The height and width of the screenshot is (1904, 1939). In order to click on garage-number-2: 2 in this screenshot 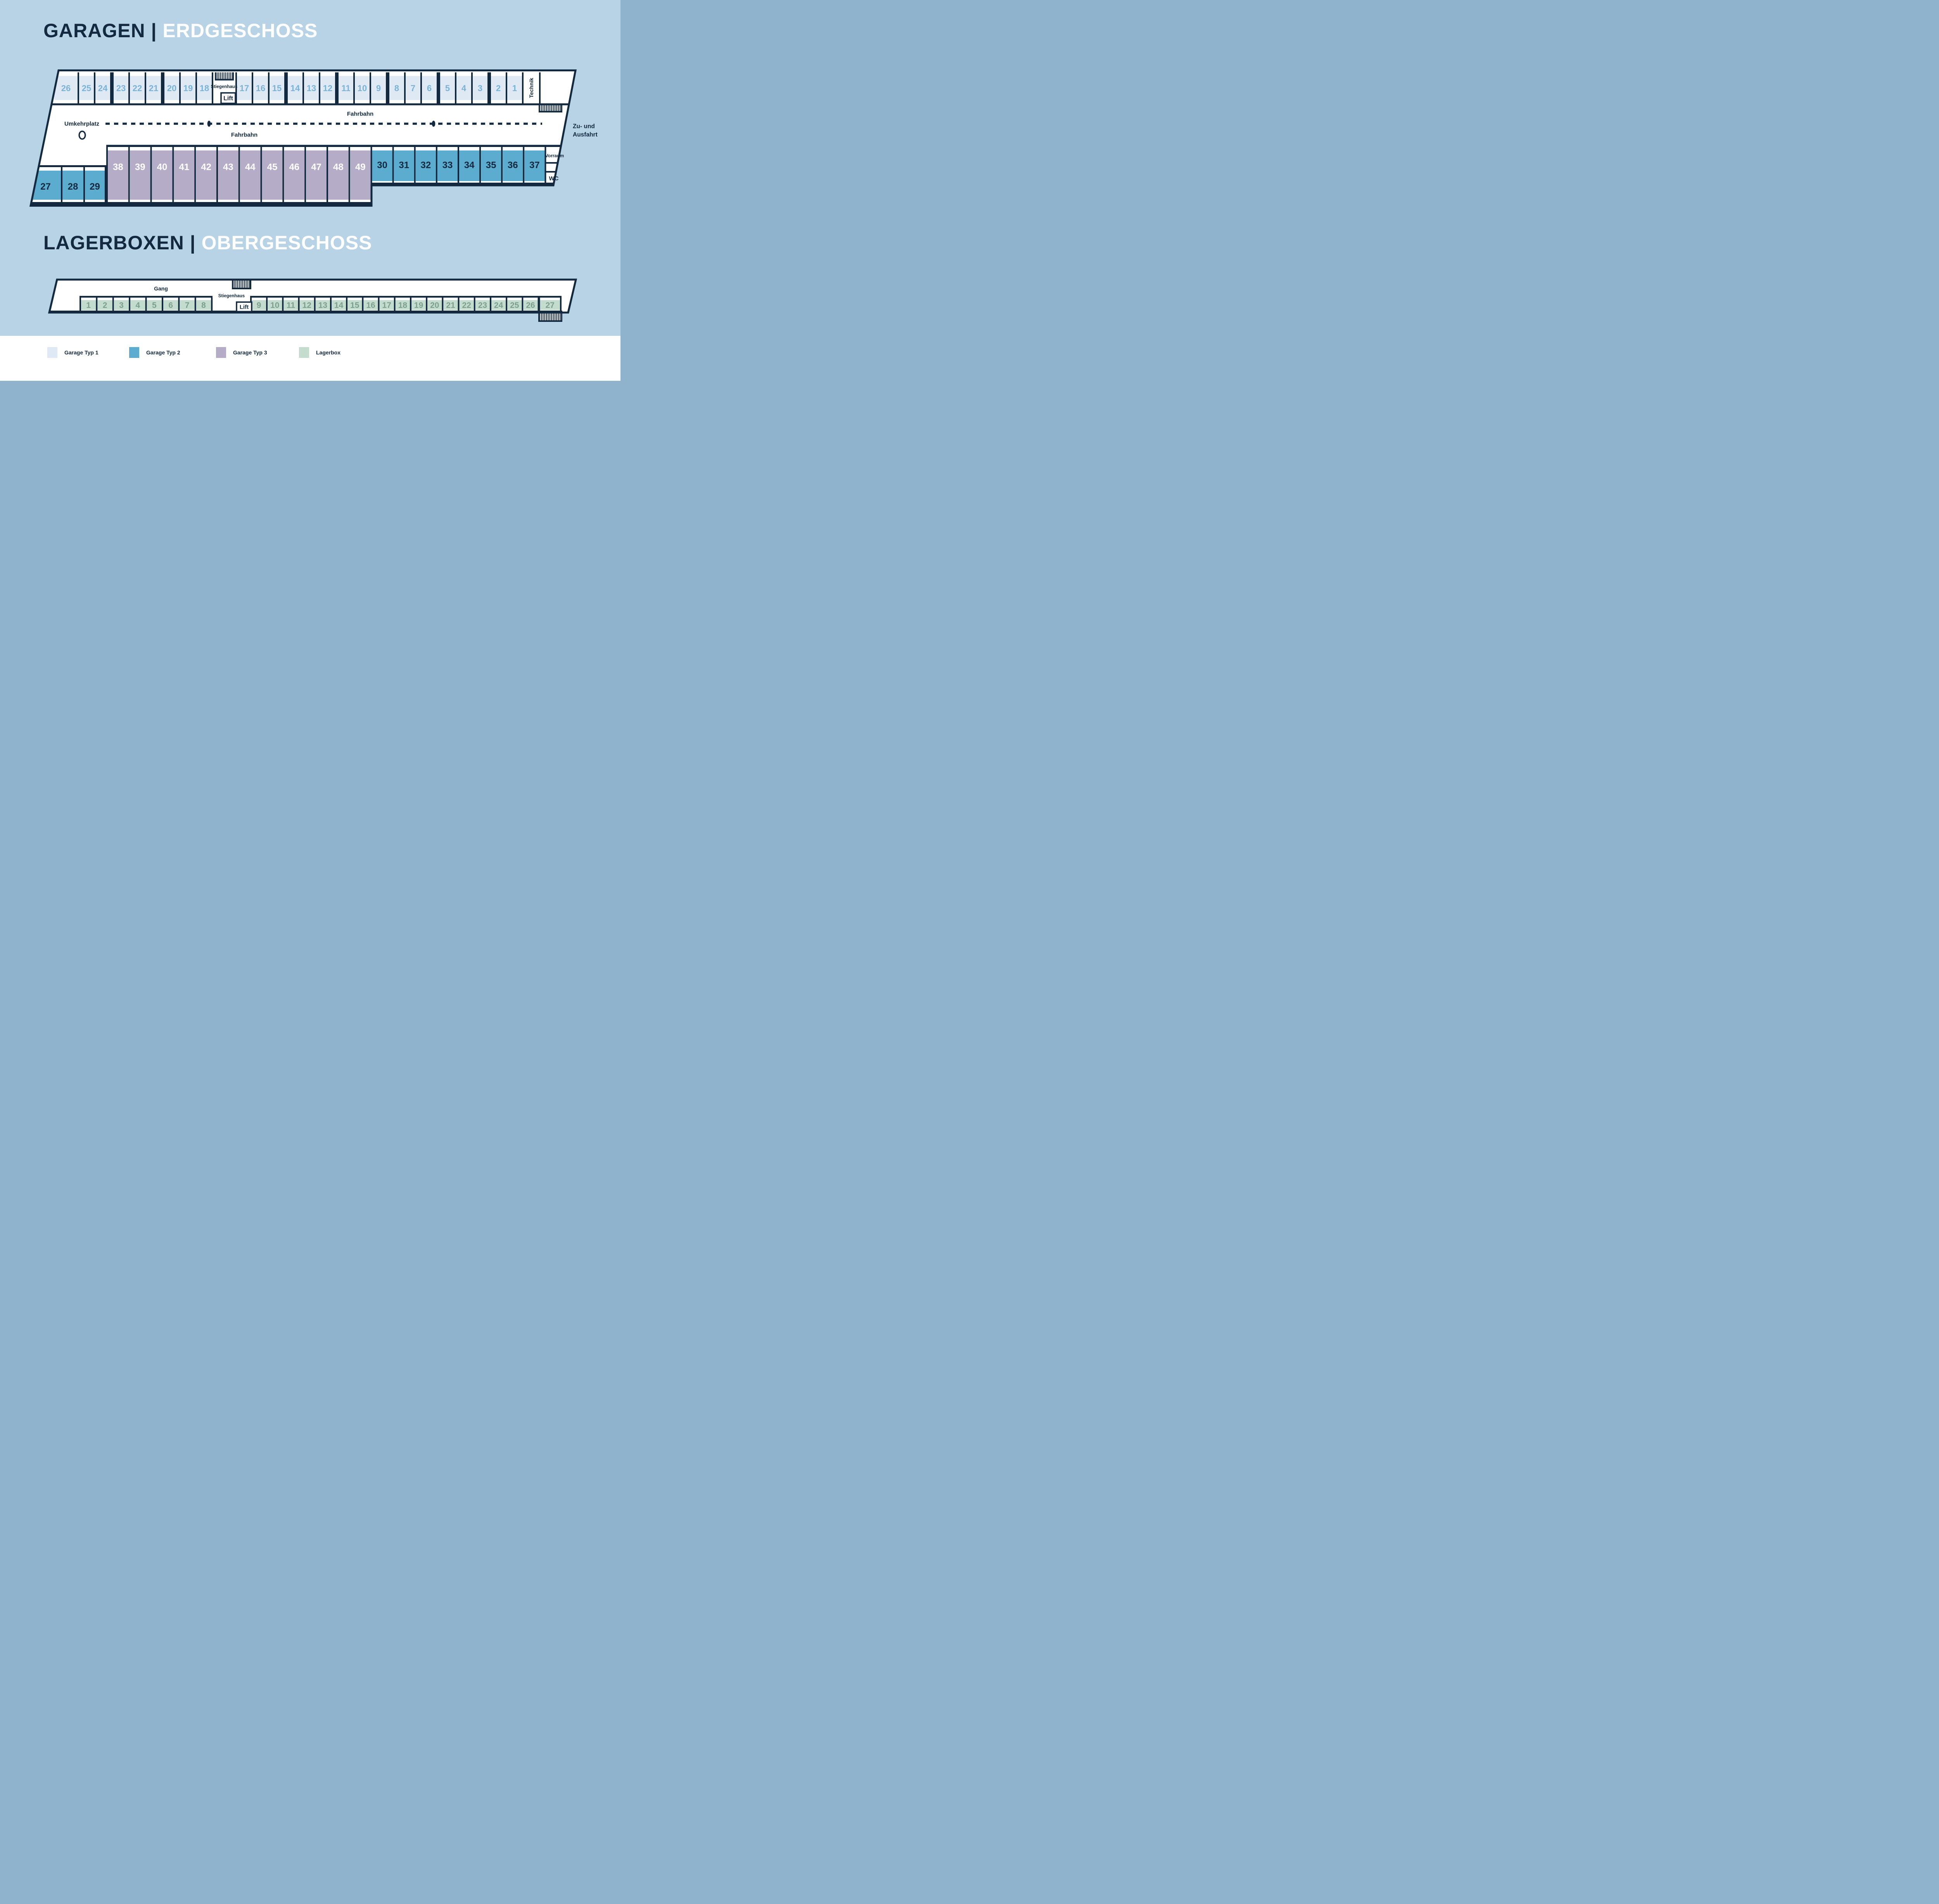, I will do `click(498, 88)`.